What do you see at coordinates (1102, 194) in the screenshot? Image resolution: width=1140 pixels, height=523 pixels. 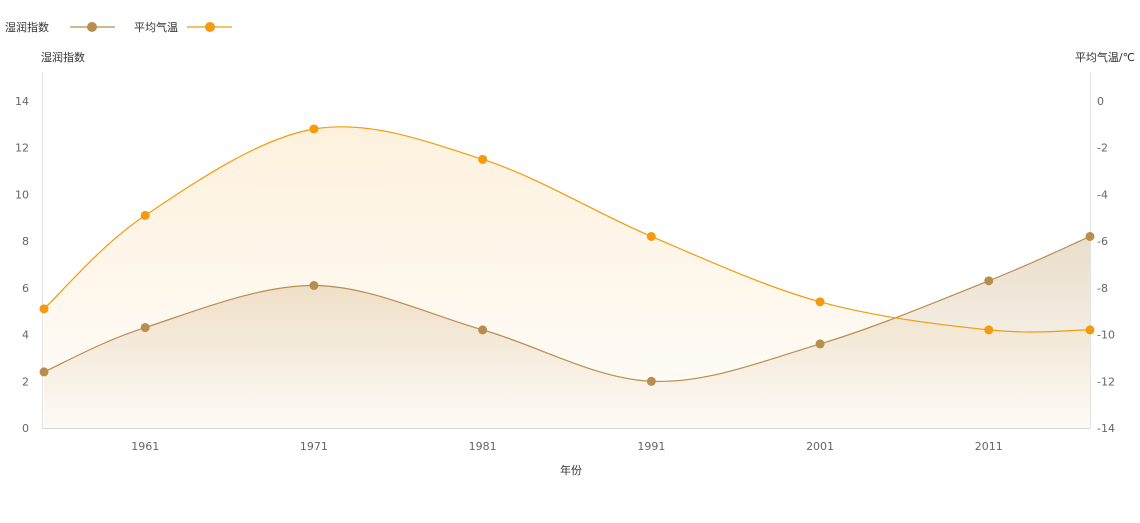 I see `y-right-tick-label: -4` at bounding box center [1102, 194].